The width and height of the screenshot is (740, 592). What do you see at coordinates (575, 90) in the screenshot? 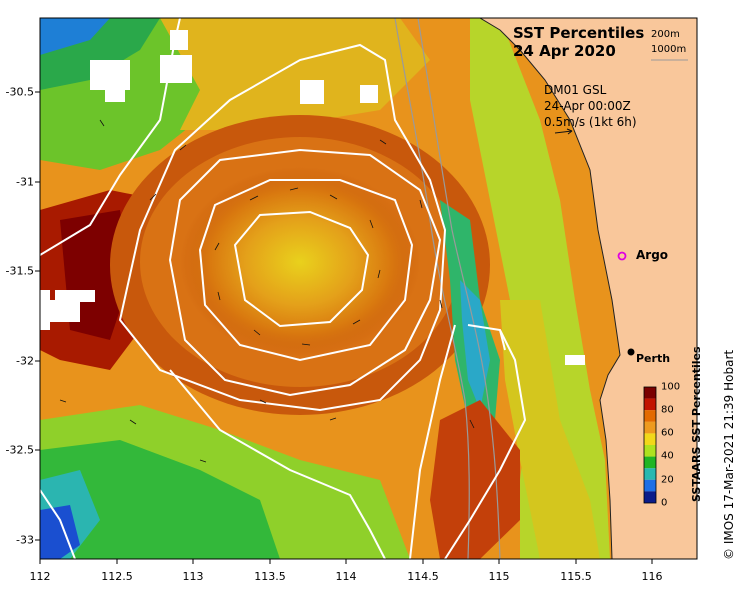
I see `vector-model-label: DM01 GSL` at bounding box center [575, 90].